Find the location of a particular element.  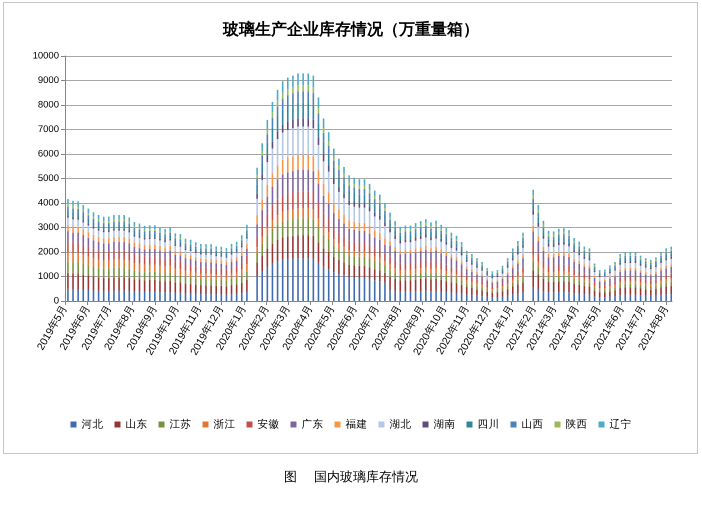

y-tick-label: 4000 is located at coordinates (48, 203).